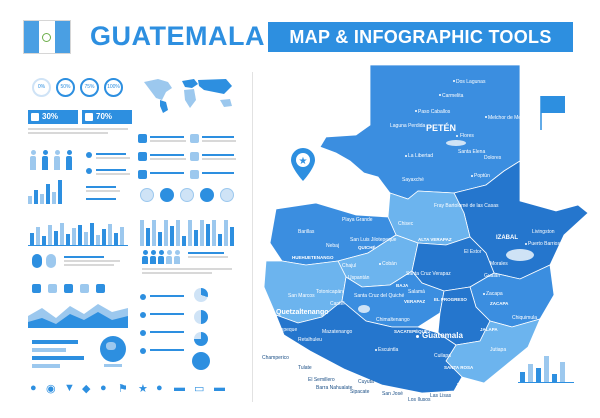  I want to click on city-label-bold: Quetzaltenango, so click(302, 312).